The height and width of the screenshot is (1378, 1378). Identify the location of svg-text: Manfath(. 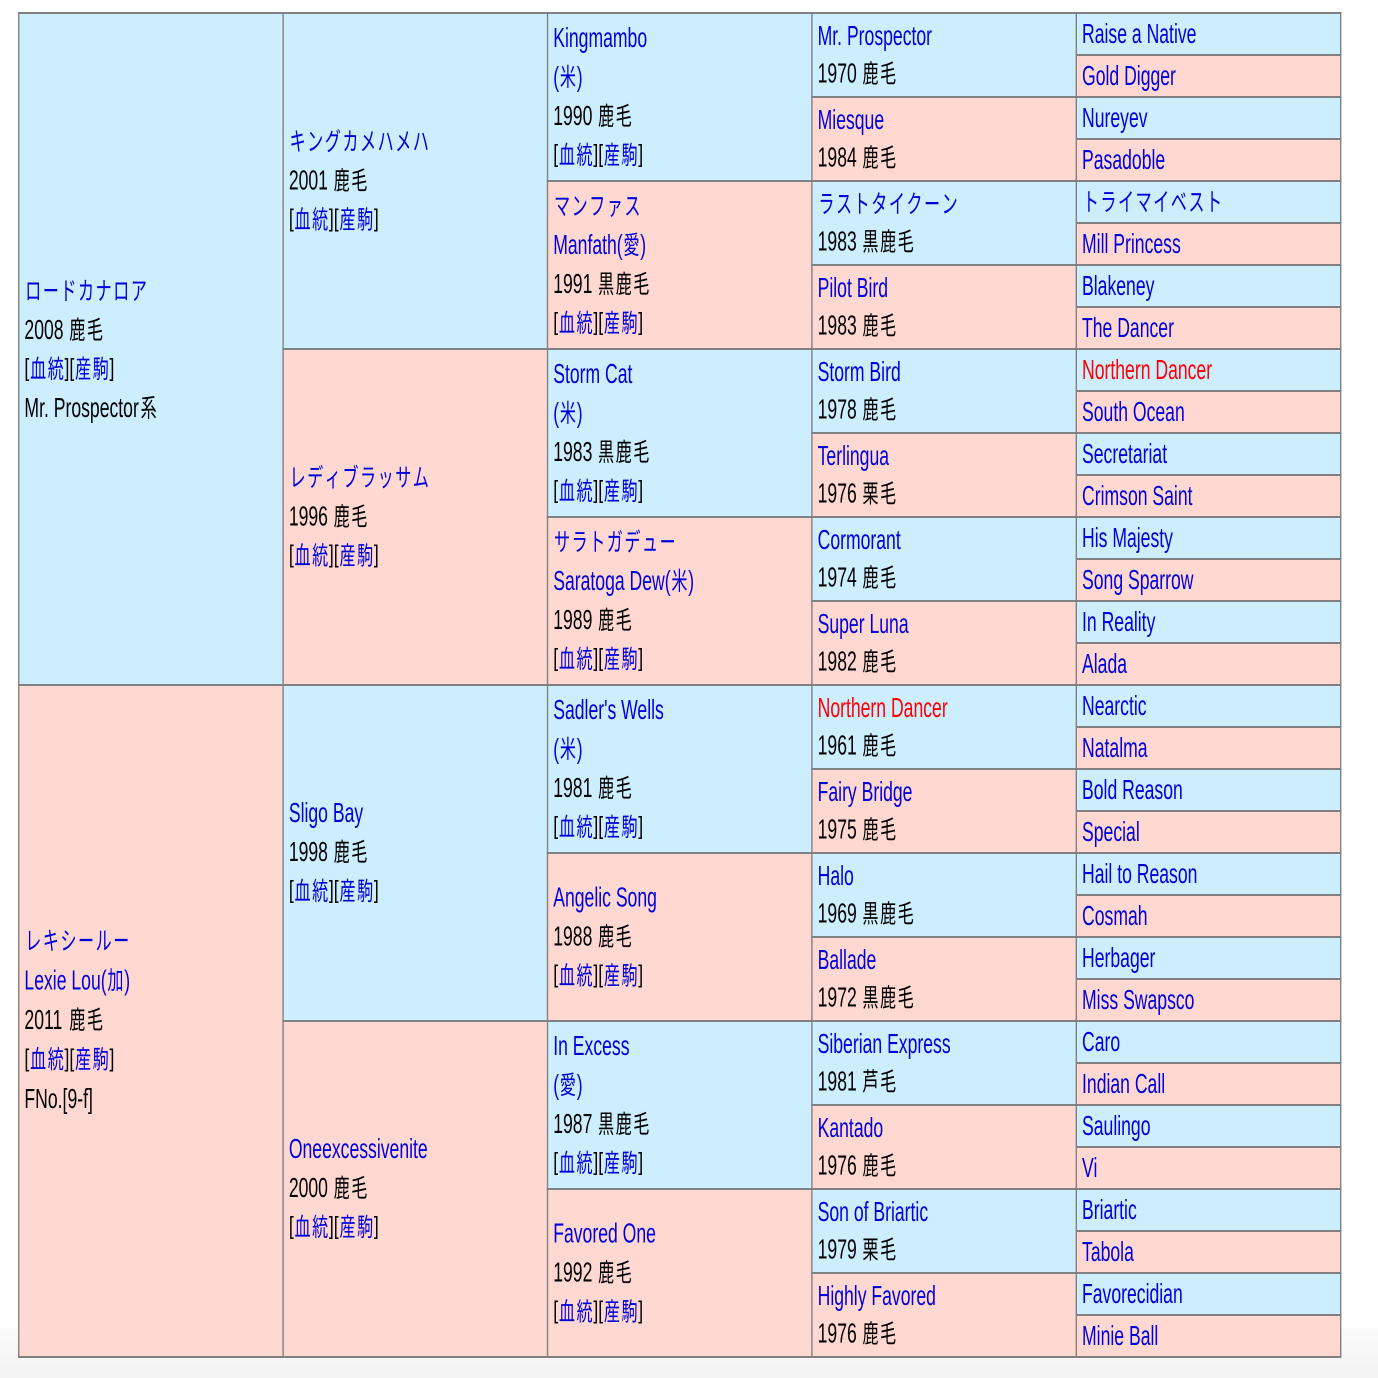
(588, 244).